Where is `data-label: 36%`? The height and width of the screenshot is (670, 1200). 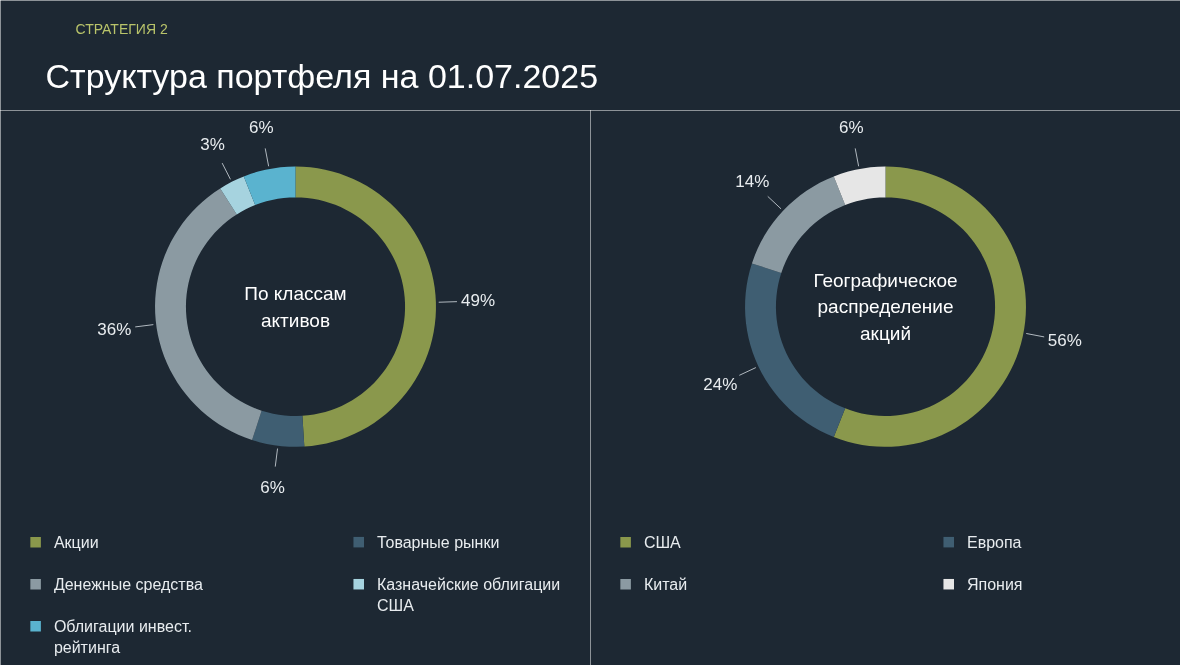 data-label: 36% is located at coordinates (114, 330).